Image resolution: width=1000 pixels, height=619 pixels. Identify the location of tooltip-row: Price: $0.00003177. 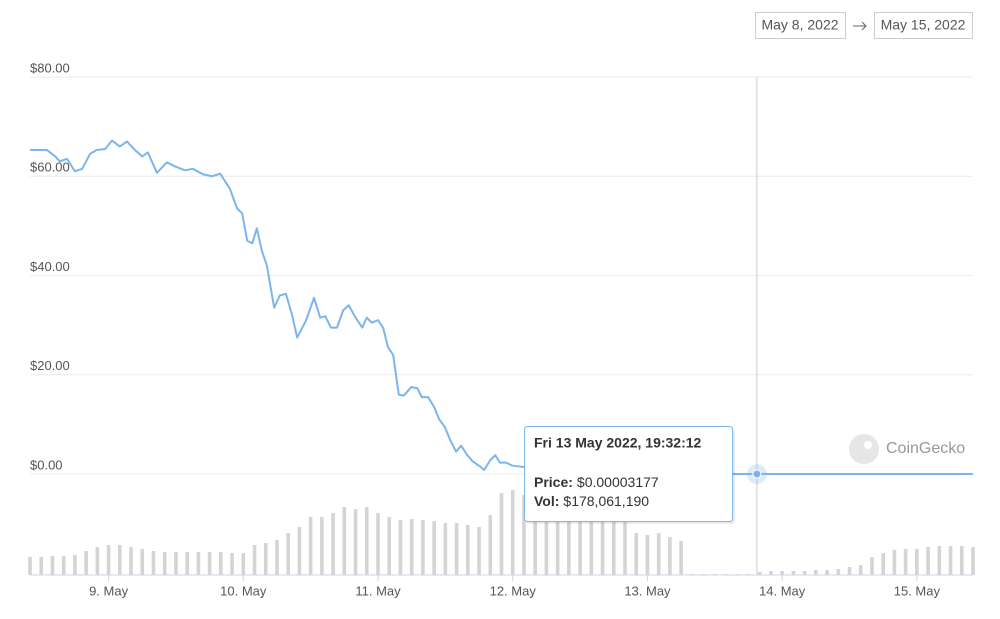
(596, 482).